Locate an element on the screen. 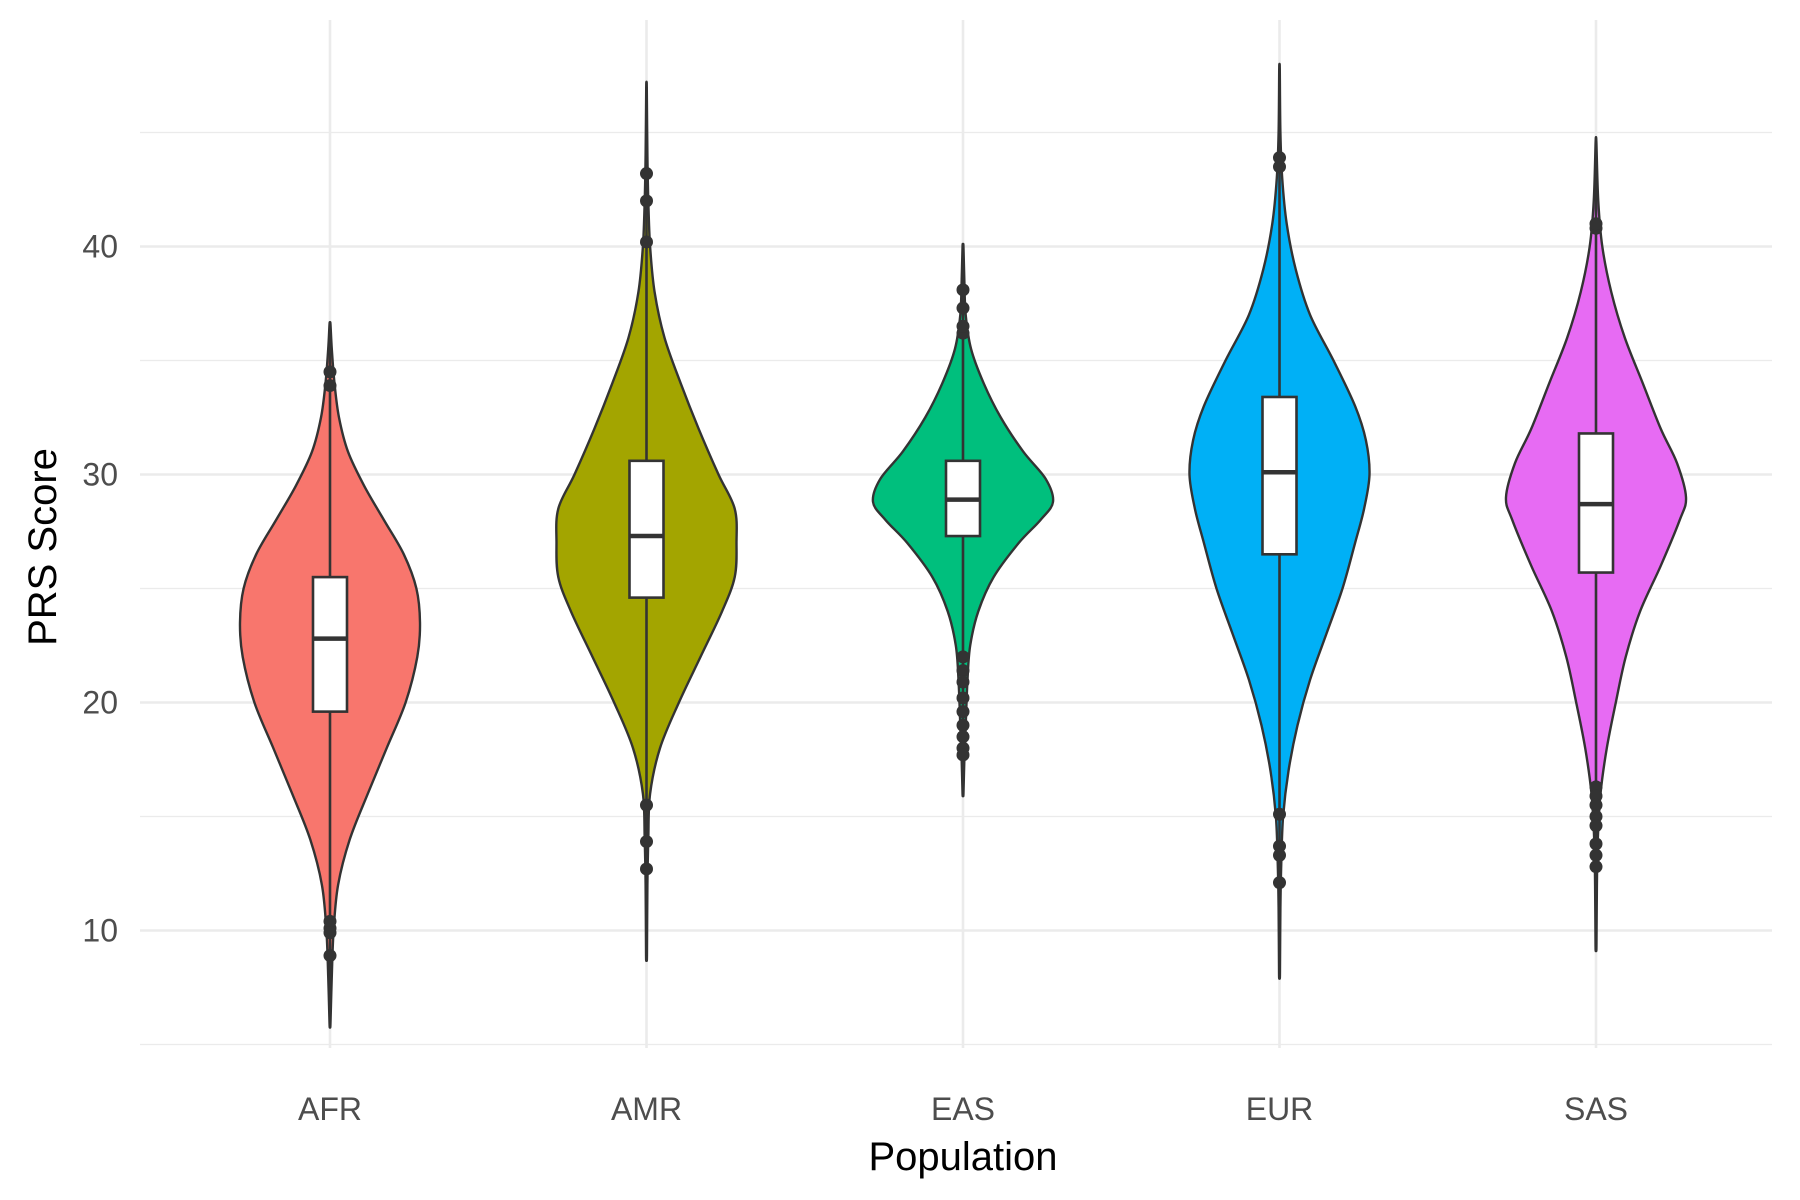 The height and width of the screenshot is (1200, 1800). x-axis-title: Population is located at coordinates (962, 1157).